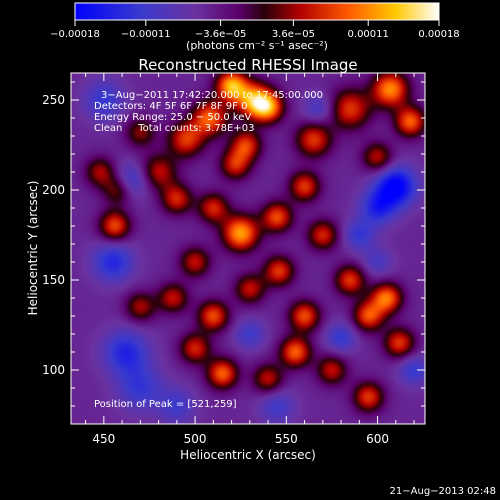  What do you see at coordinates (247, 65) in the screenshot?
I see `chart-title: Reconstructed RHESSI Image` at bounding box center [247, 65].